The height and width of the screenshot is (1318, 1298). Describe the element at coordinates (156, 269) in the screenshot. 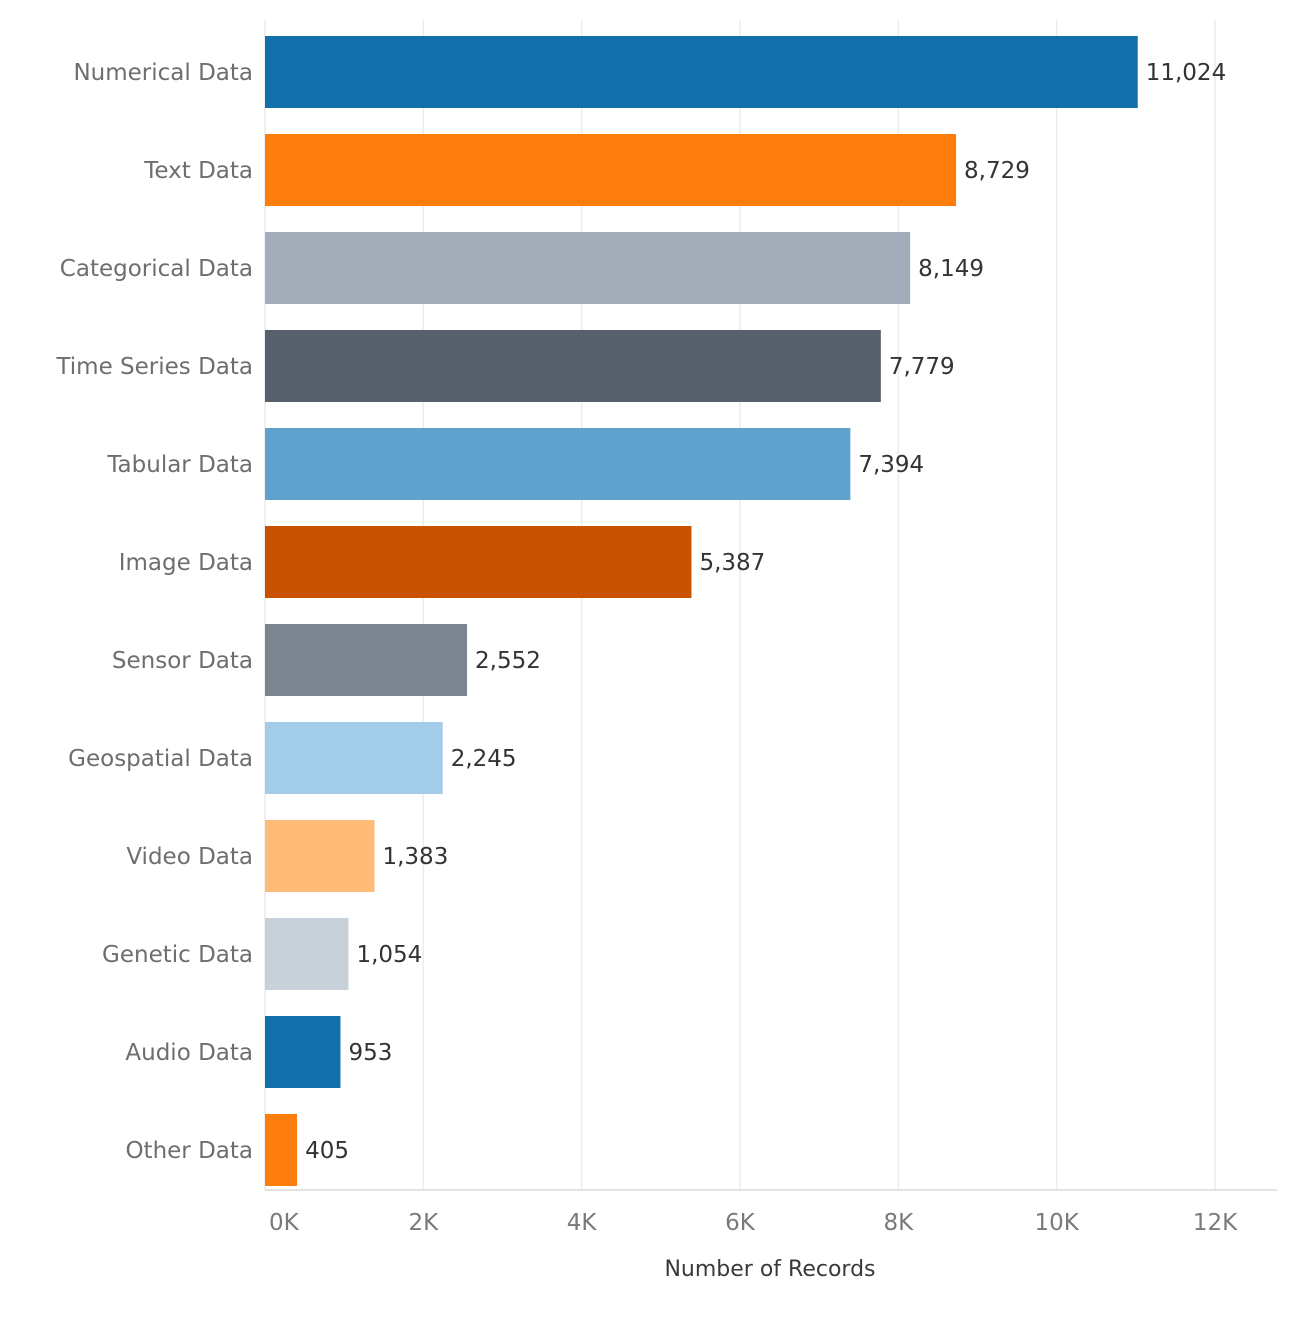

I see `category-label: Categorical Data` at that location.